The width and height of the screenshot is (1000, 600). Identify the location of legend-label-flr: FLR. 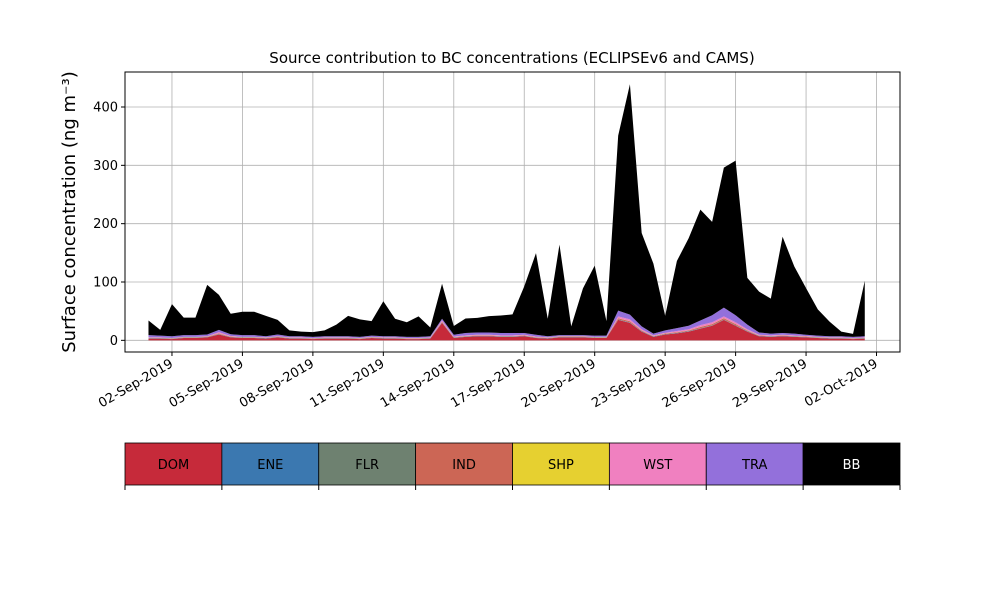
(367, 465).